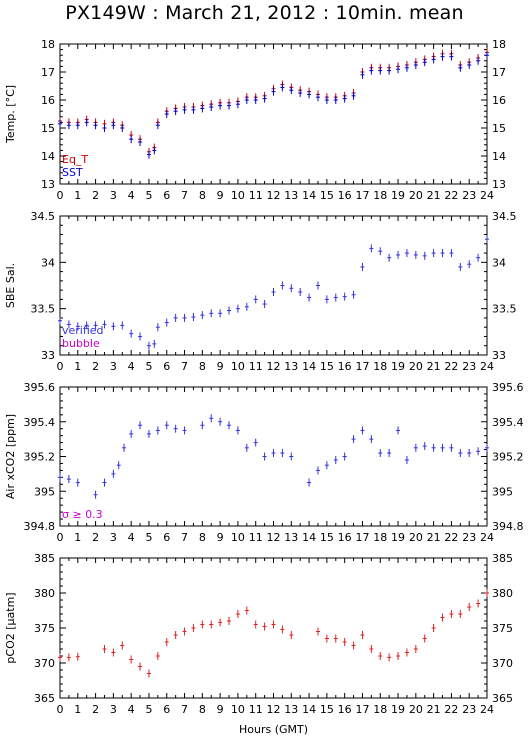  Describe the element at coordinates (264, 13) in the screenshot. I see `figure-title: PX149W : March 21, 2012 : 10min. mean` at that location.